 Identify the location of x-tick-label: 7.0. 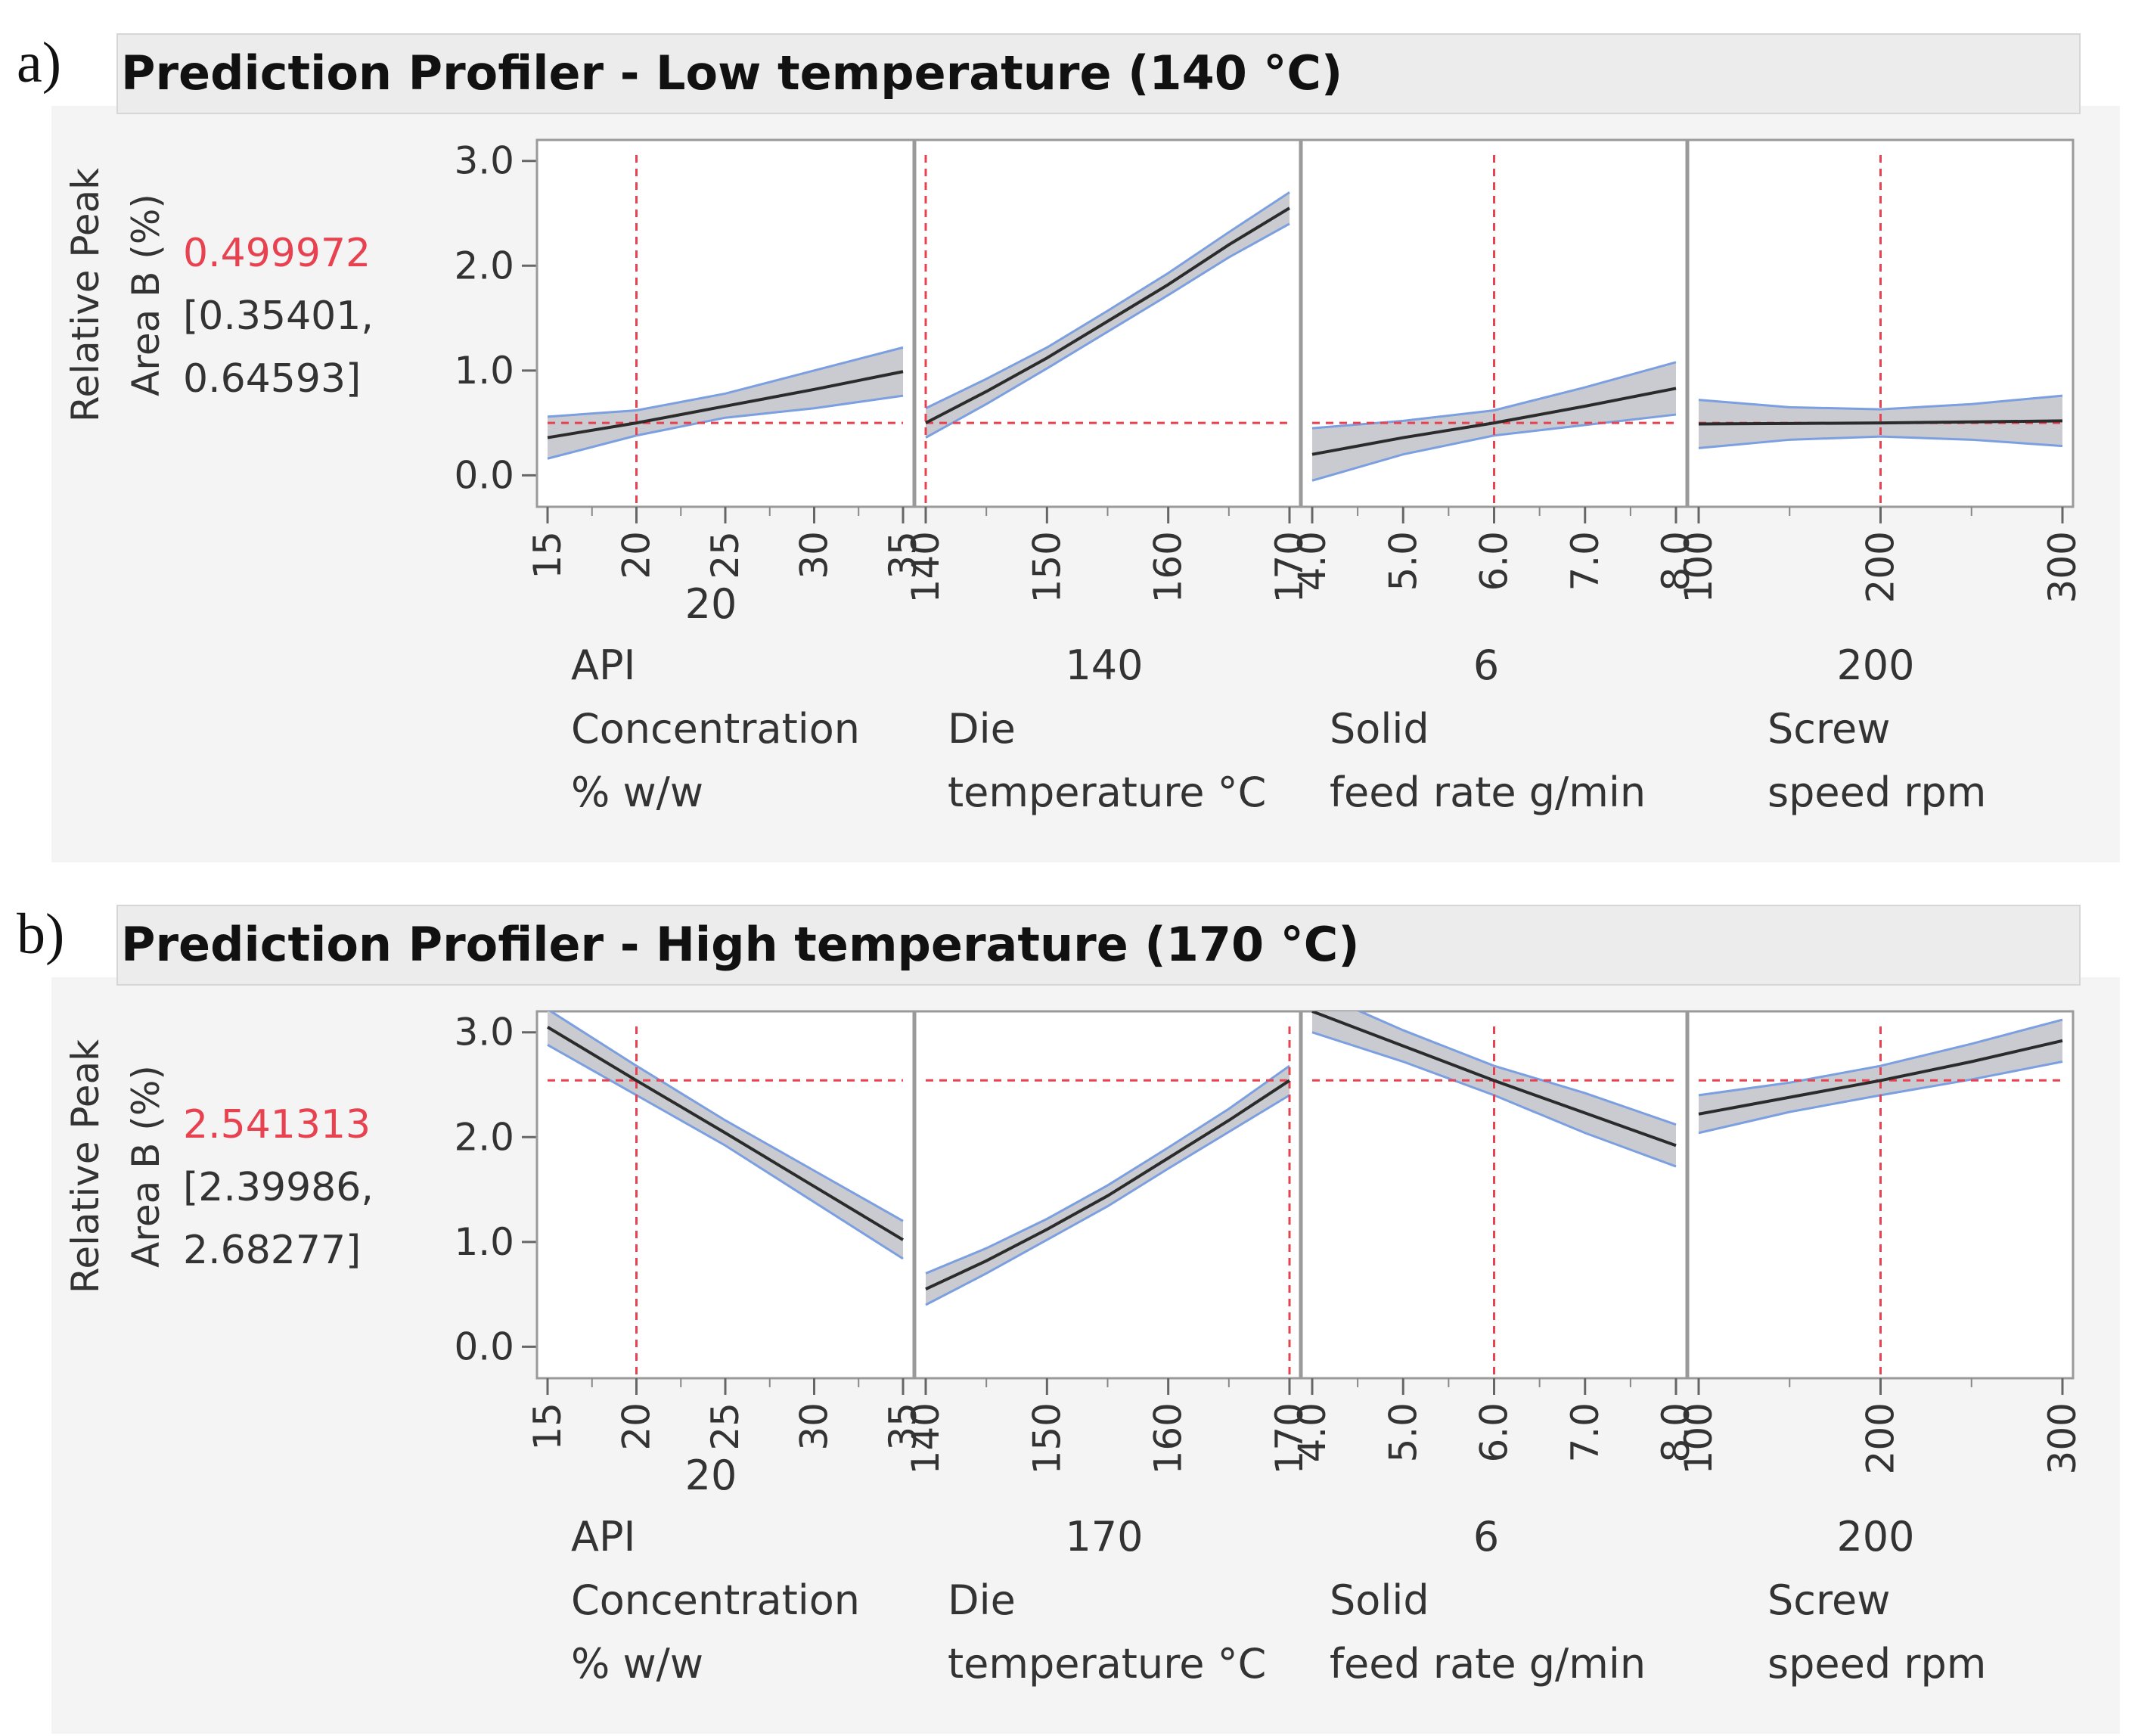
(1585, 561).